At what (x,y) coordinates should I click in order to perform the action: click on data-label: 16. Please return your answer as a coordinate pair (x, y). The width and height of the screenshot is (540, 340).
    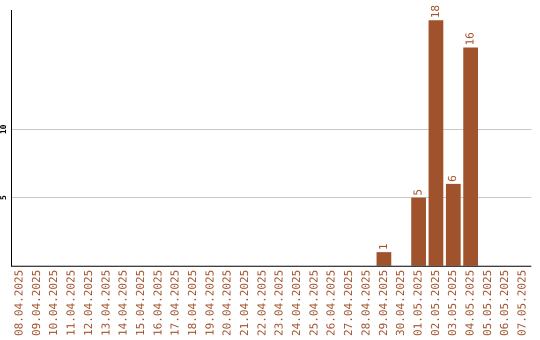
    Looking at the image, I should click on (469, 39).